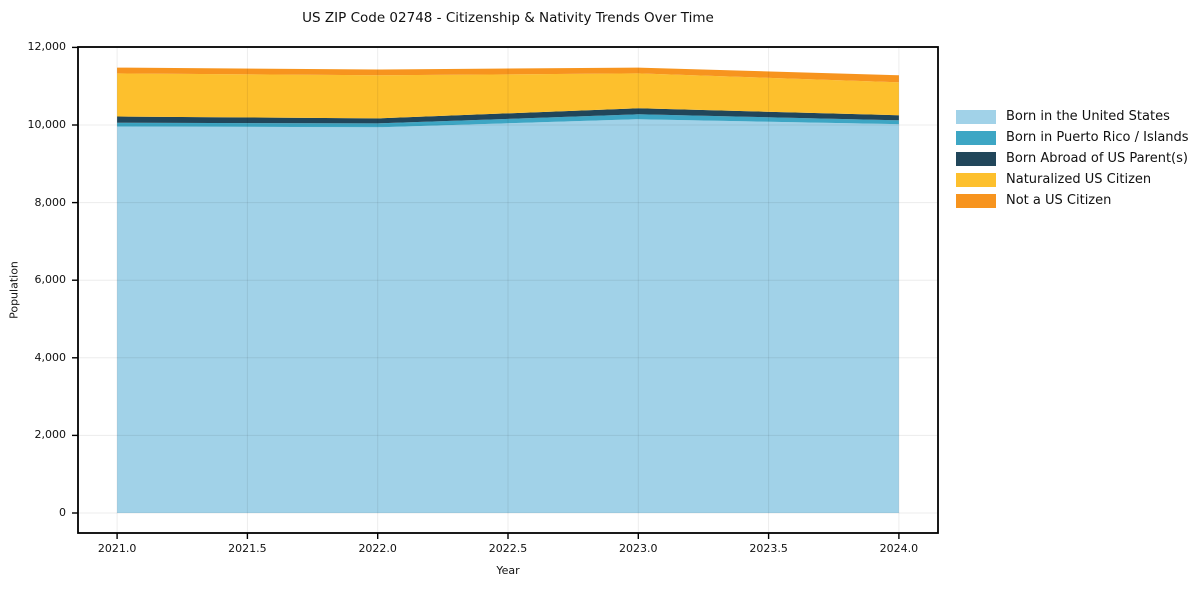  Describe the element at coordinates (508, 548) in the screenshot. I see `x-tick-label: 2022.5` at that location.